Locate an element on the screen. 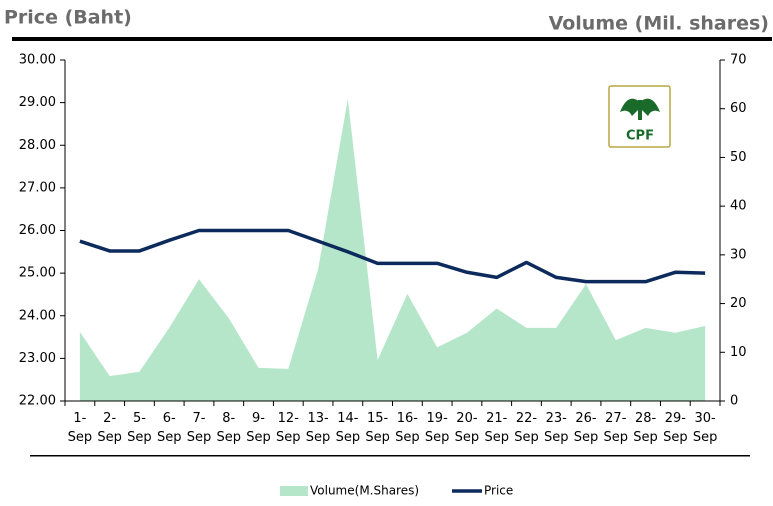 Image resolution: width=773 pixels, height=506 pixels. x-tick-label: 28-Sep is located at coordinates (645, 428).